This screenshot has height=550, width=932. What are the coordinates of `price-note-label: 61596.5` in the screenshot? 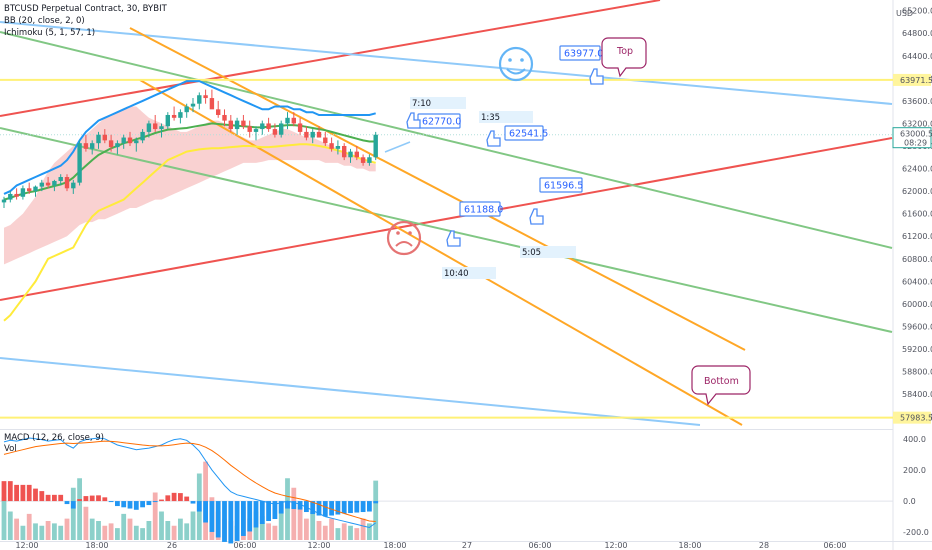 It's located at (563, 186).